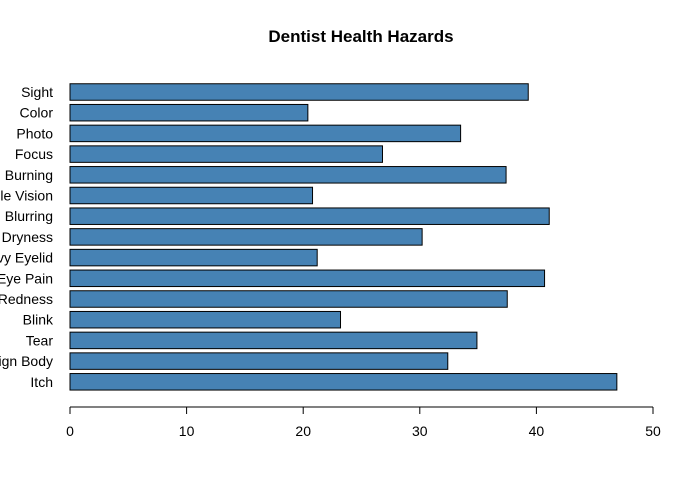 This screenshot has height=492, width=690. Describe the element at coordinates (191, 195) in the screenshot. I see `bar-double-vision` at that location.